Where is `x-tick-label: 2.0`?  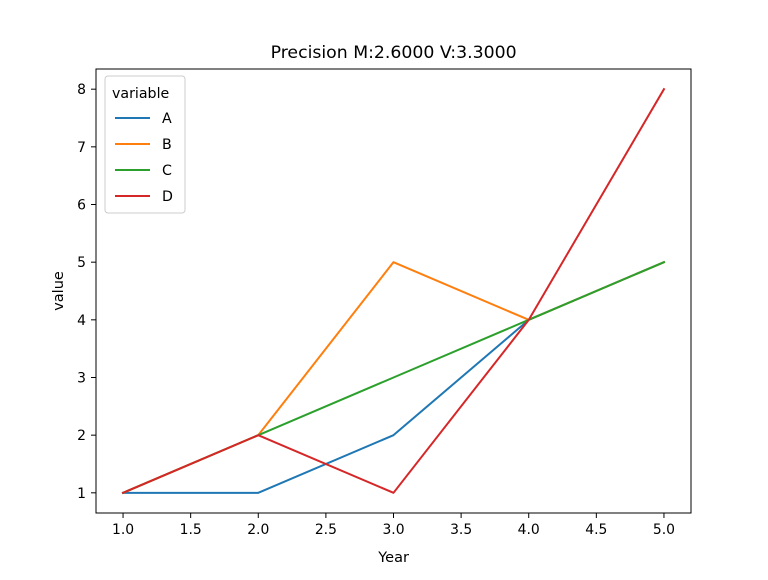 x-tick-label: 2.0 is located at coordinates (258, 530).